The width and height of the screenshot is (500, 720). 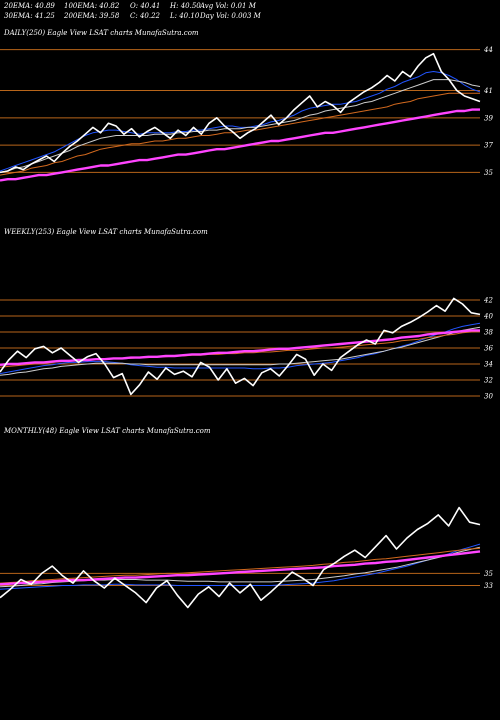 I want to click on y-tick-label: 33, so click(x=488, y=586).